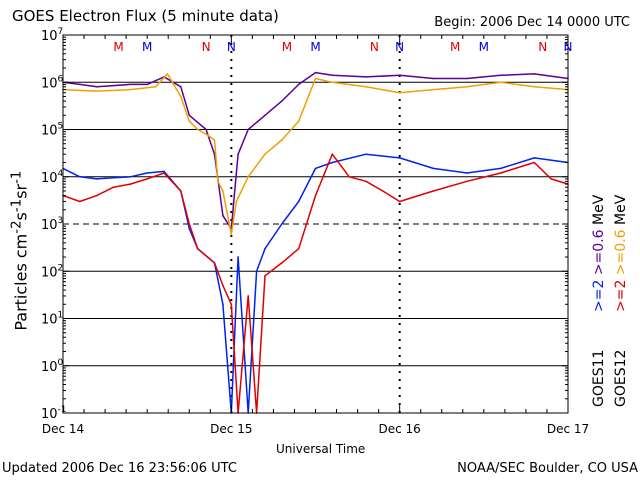 The width and height of the screenshot is (640, 480). I want to click on y-tick-label: 10⁵, so click(52, 130).